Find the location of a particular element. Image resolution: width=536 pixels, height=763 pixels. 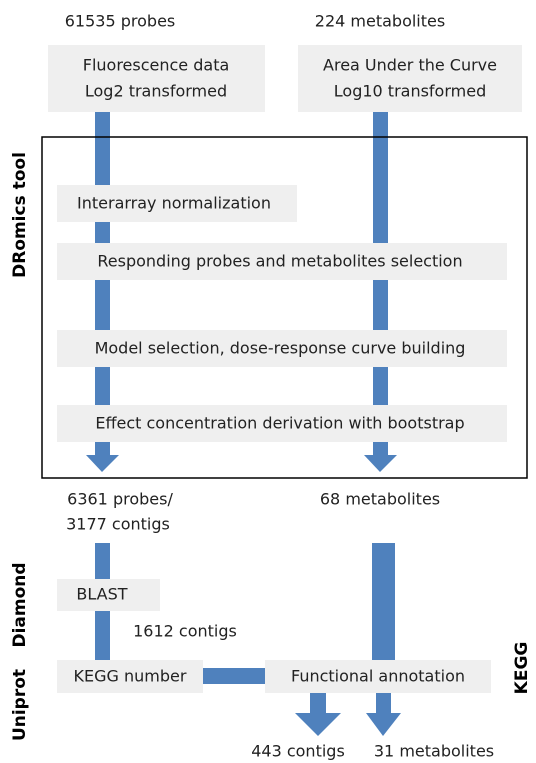

side-label: DRomics tool is located at coordinates (20, 215).